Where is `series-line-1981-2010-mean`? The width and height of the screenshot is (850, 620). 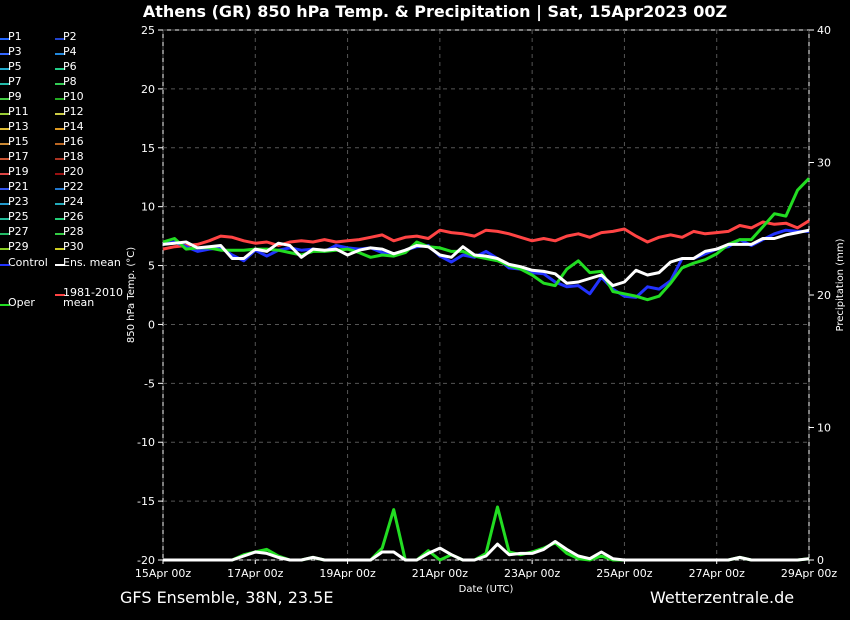 series-line-1981-2010-mean is located at coordinates (486, 235).